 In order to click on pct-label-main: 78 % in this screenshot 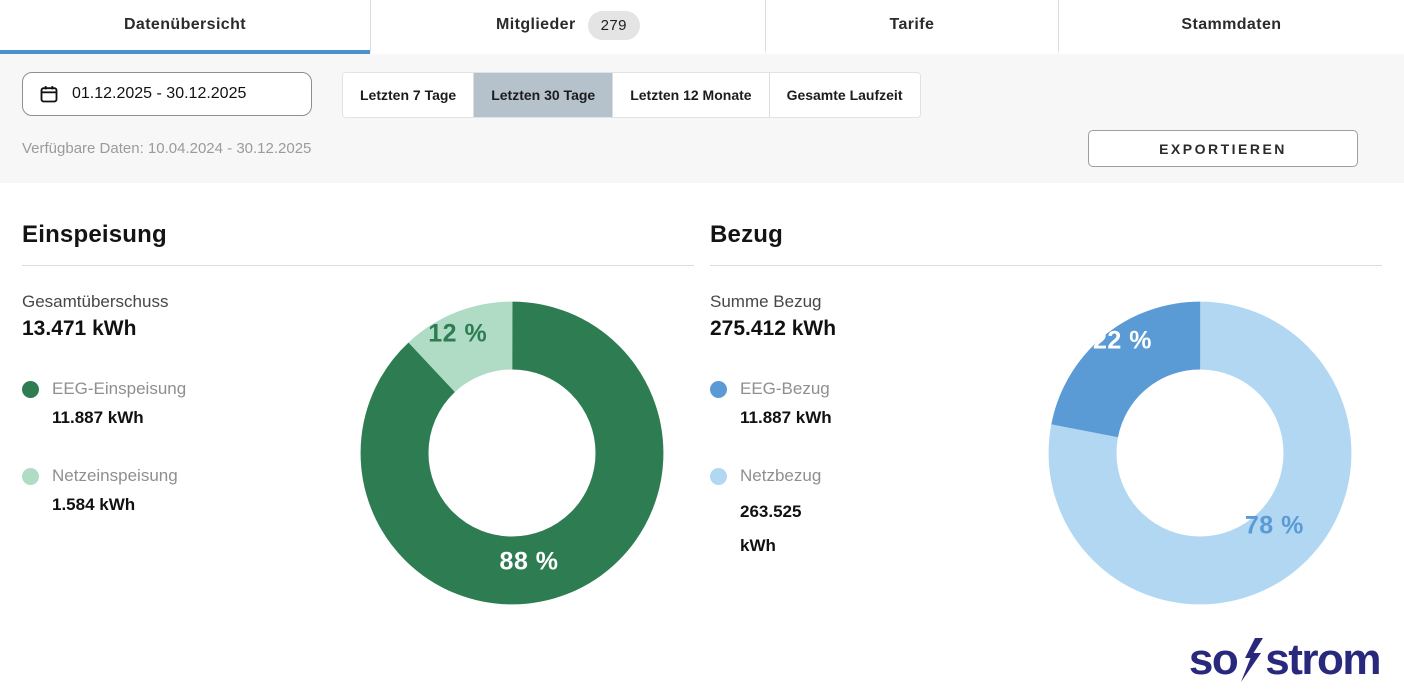, I will do `click(1274, 525)`.